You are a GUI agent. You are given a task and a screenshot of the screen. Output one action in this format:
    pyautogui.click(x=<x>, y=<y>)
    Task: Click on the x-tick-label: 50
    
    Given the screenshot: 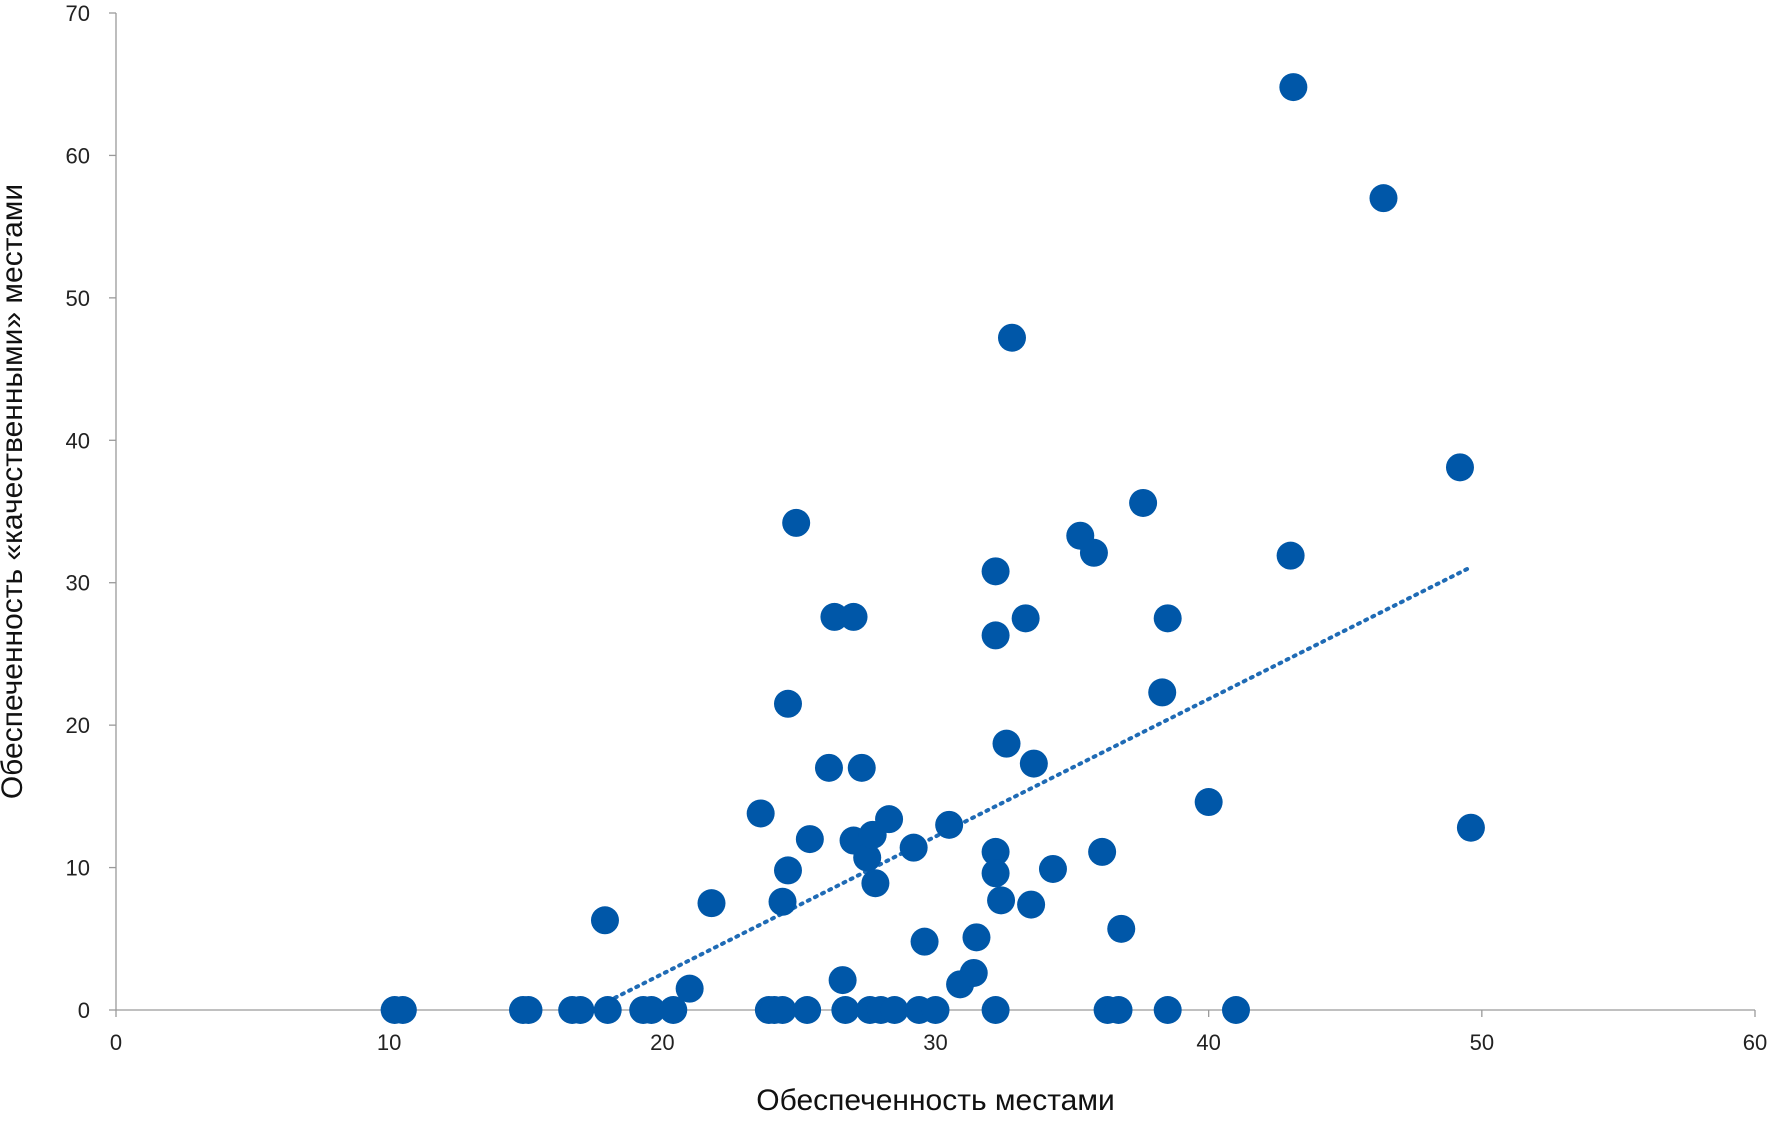 What is the action you would take?
    pyautogui.click(x=1482, y=1042)
    